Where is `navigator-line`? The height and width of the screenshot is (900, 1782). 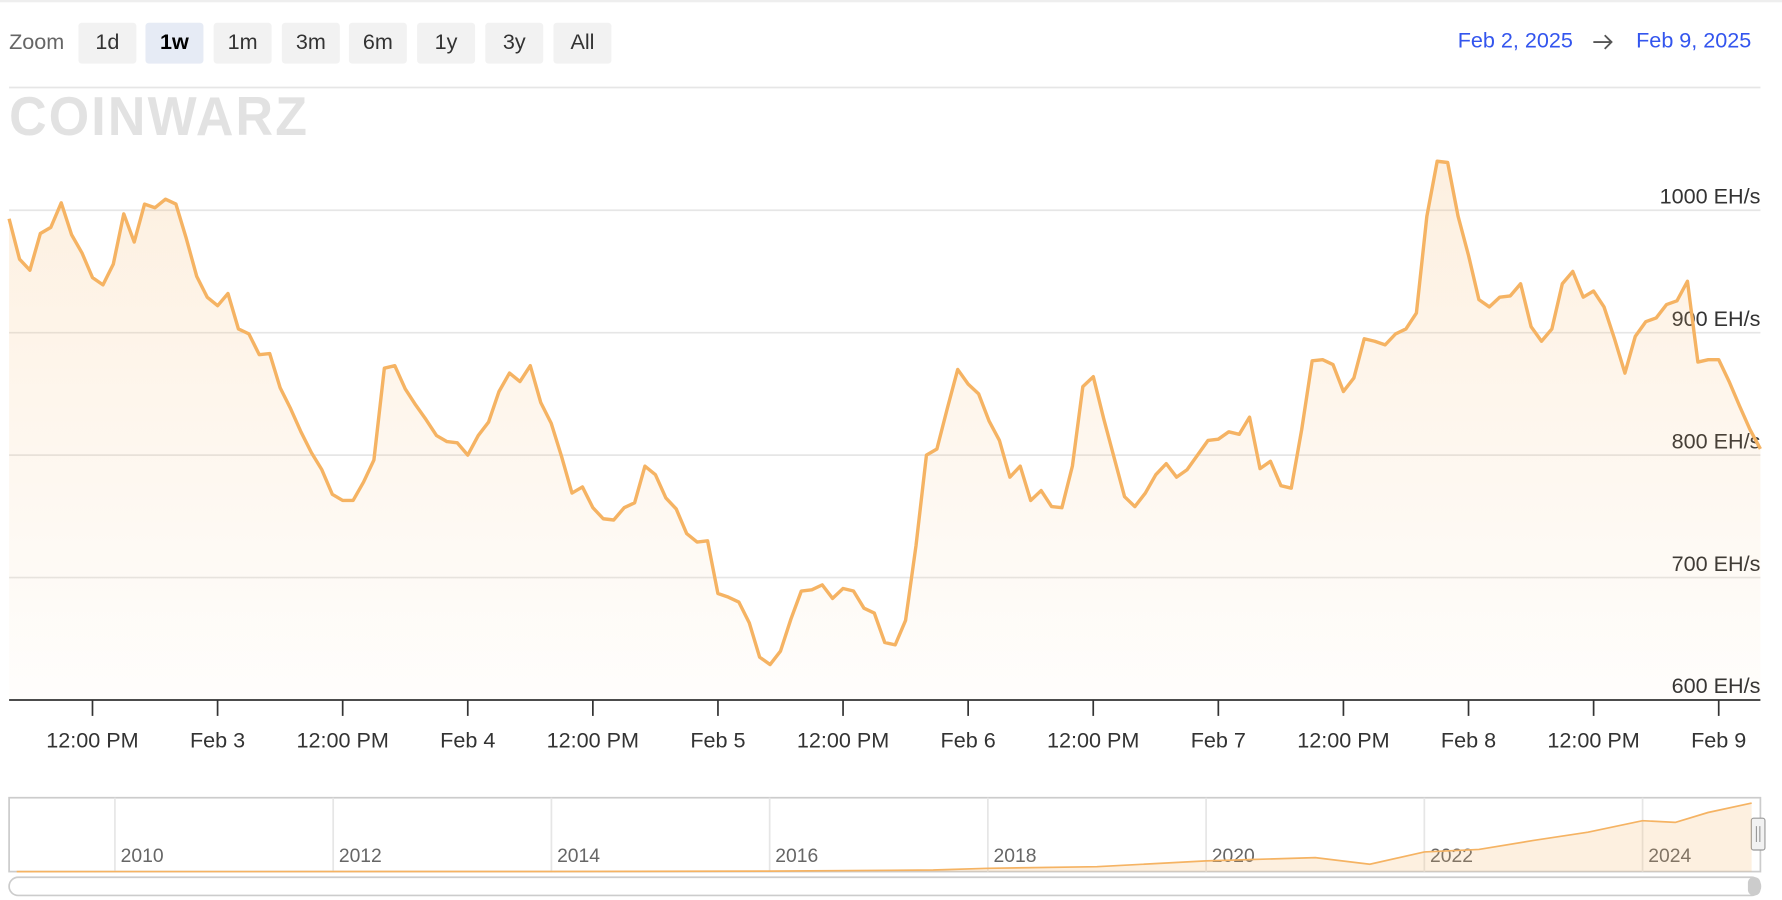 navigator-line is located at coordinates (884, 837).